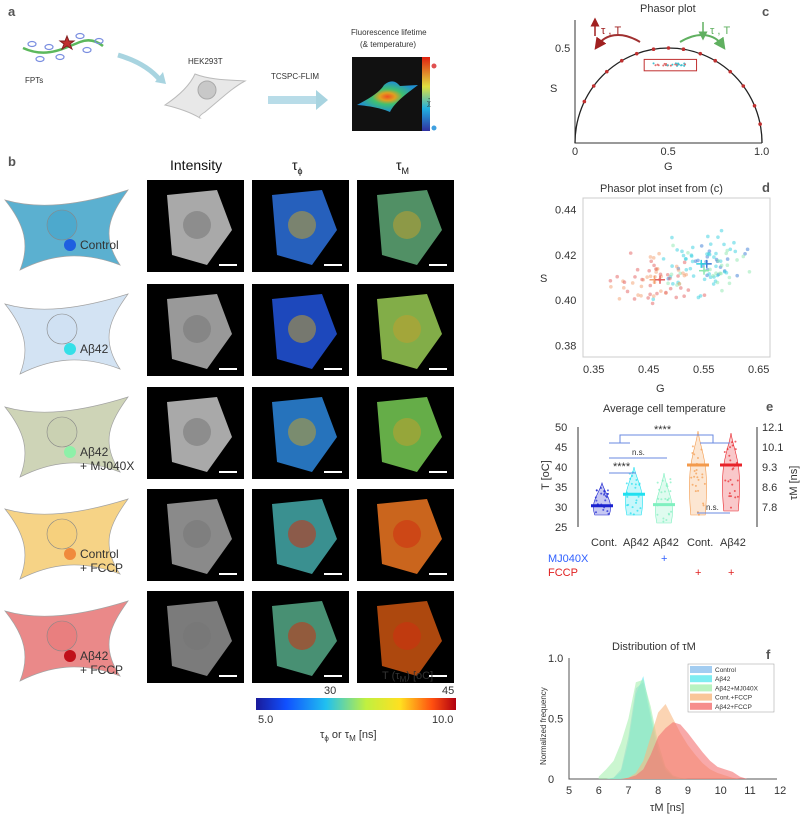 Image resolution: width=800 pixels, height=817 pixels. Describe the element at coordinates (265, 720) in the screenshot. I see `colorbar-ns-min: 5.0` at that location.